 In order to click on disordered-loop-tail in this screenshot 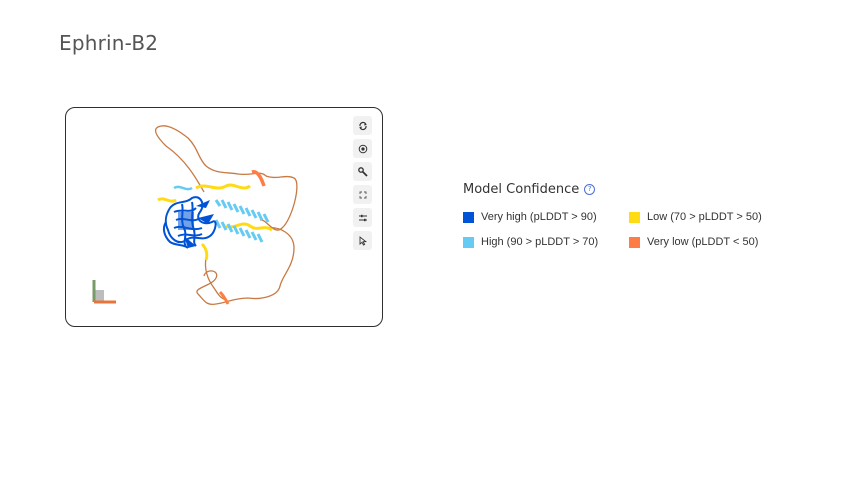, I will do `click(215, 279)`.